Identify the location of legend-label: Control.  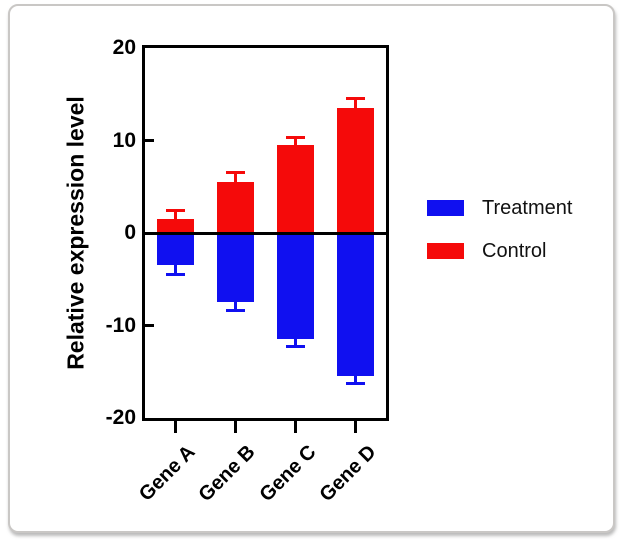
(514, 251).